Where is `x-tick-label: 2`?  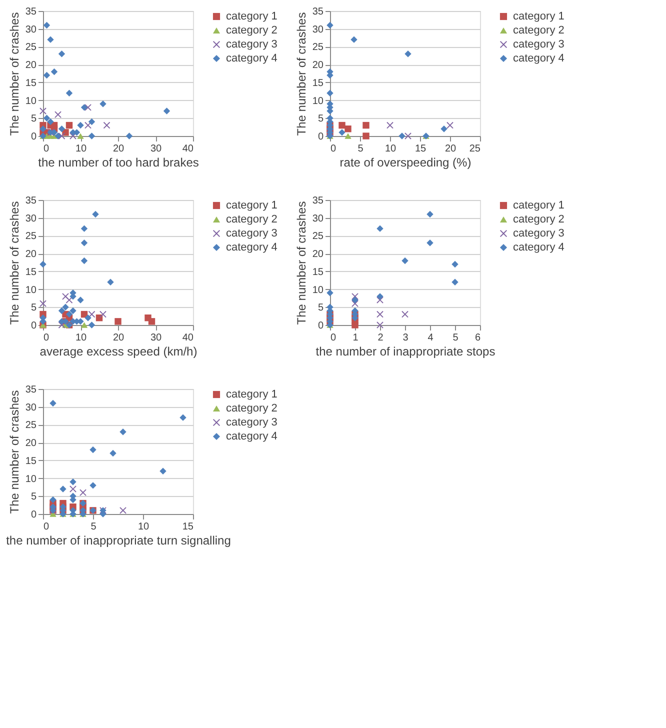
x-tick-label: 2 is located at coordinates (381, 338).